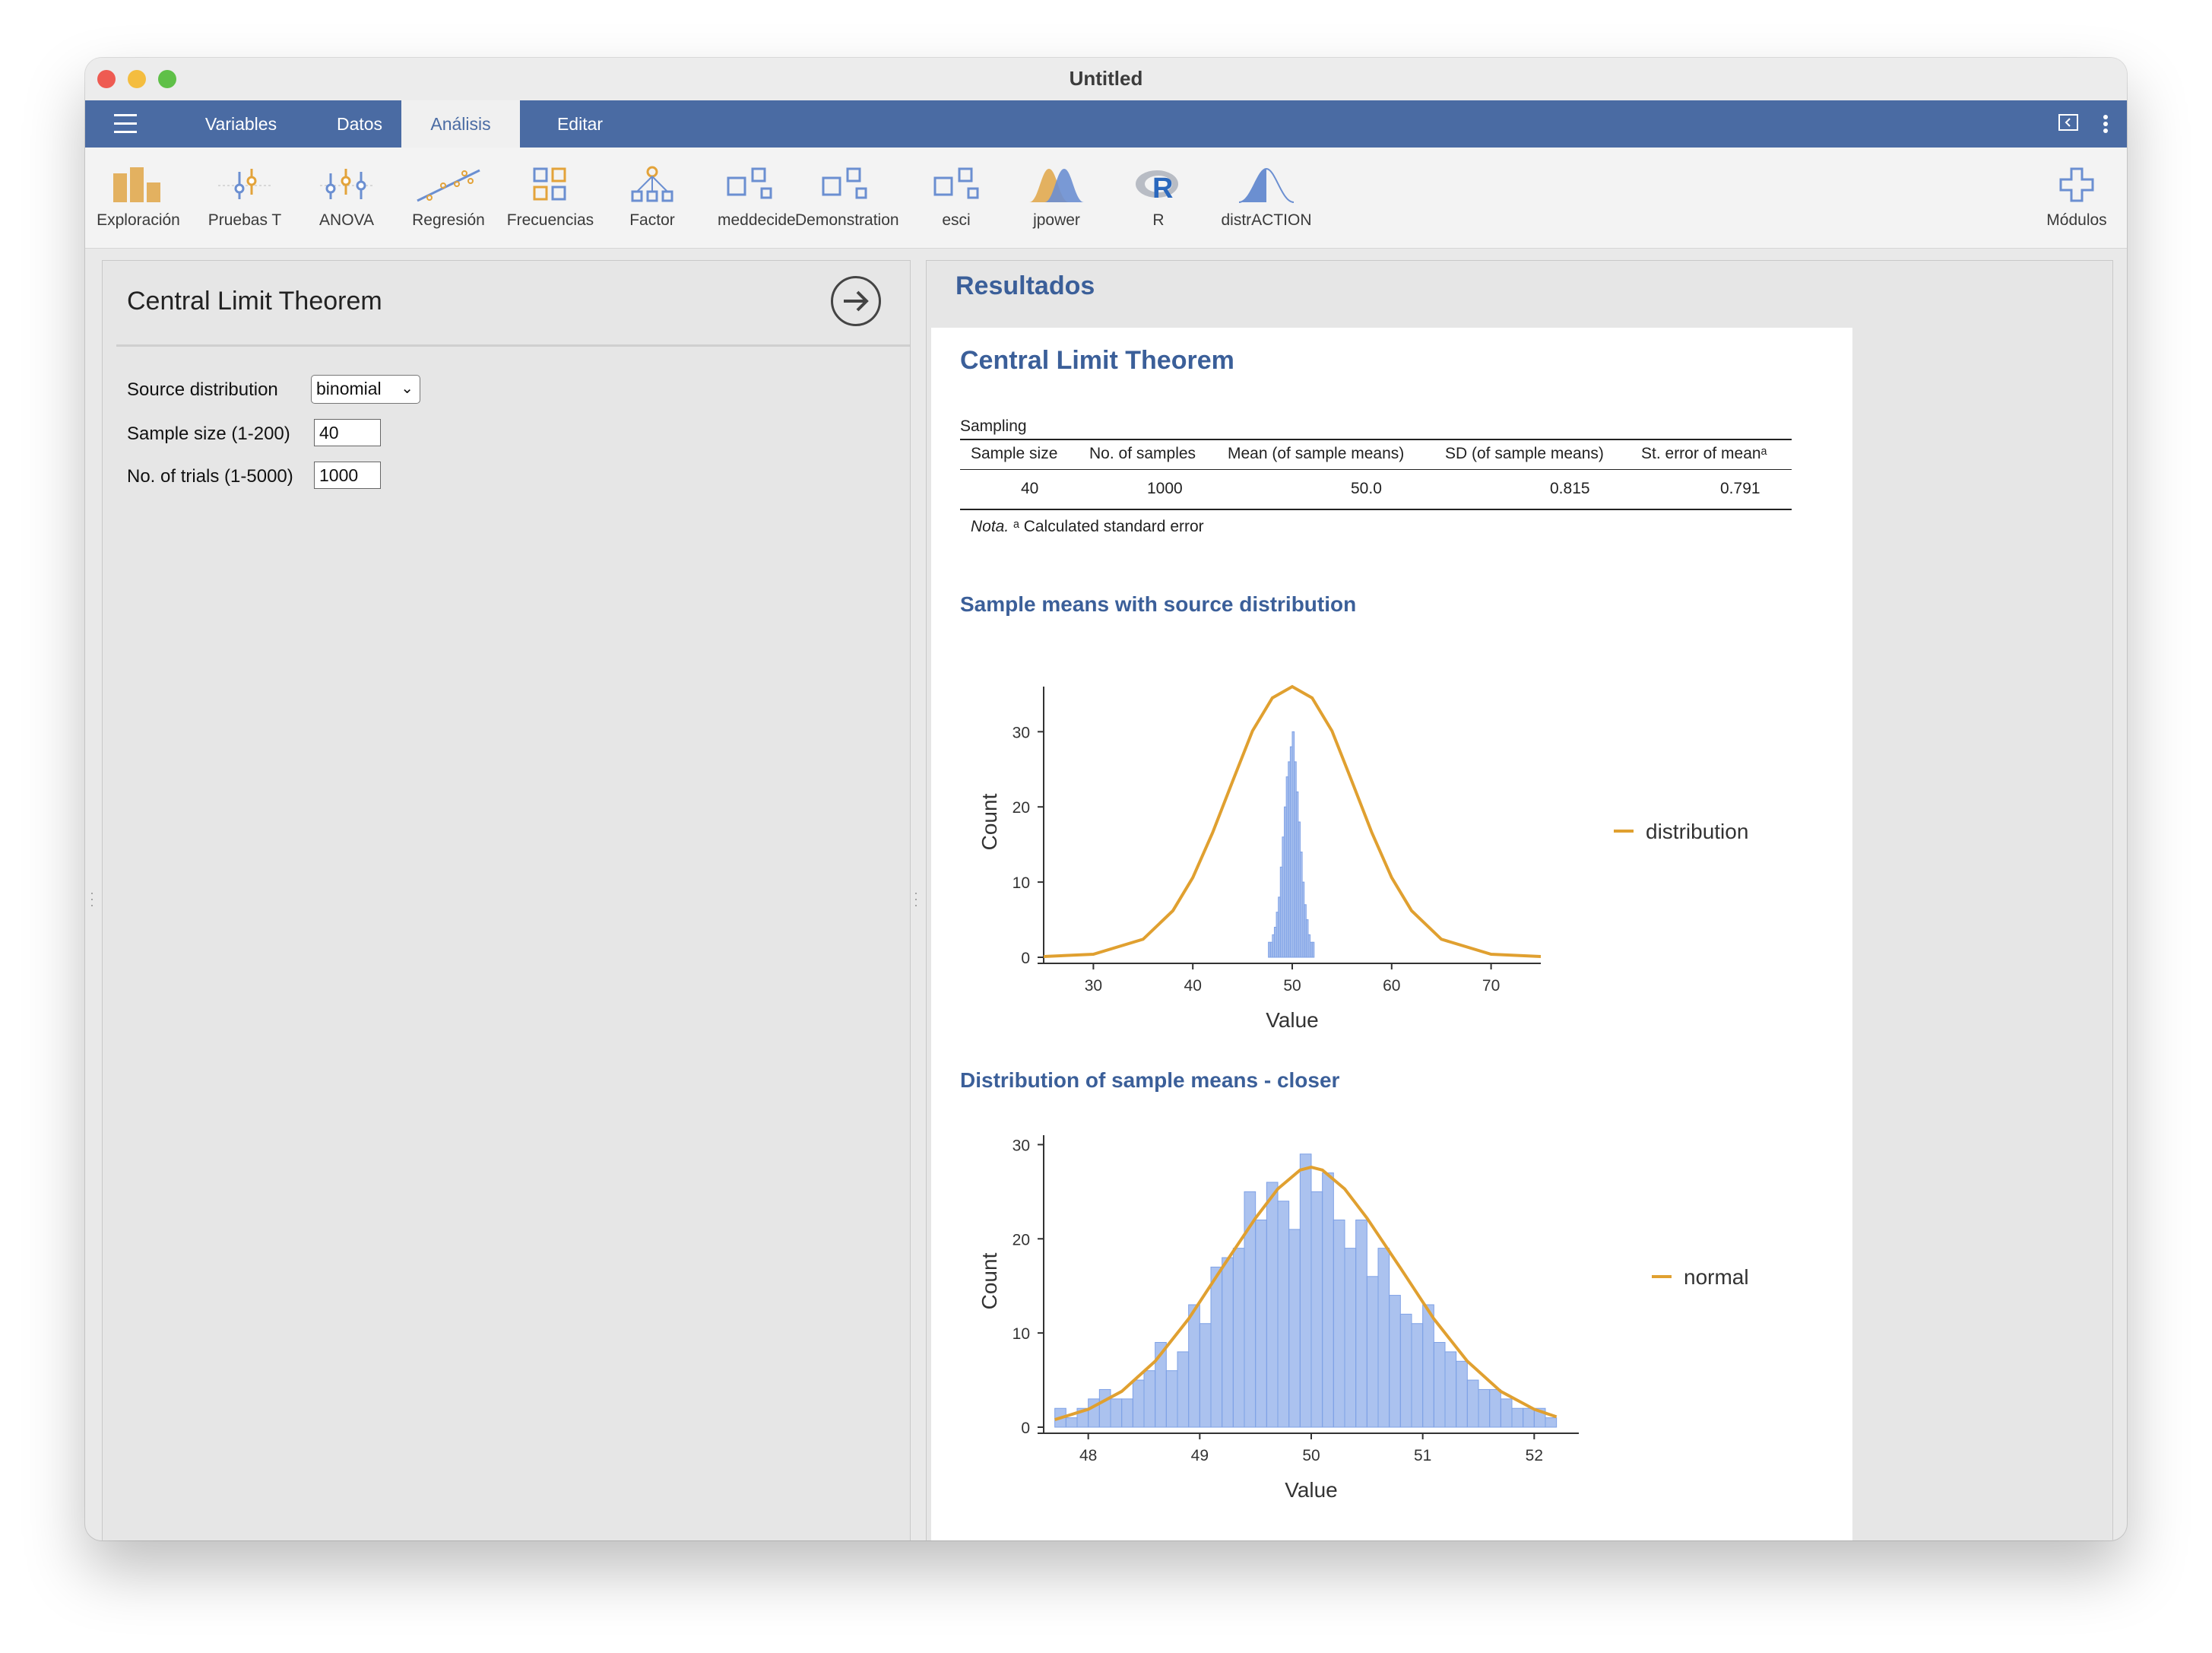 Image resolution: width=2212 pixels, height=1653 pixels. What do you see at coordinates (2068, 125) in the screenshot?
I see `results-mode-icon` at bounding box center [2068, 125].